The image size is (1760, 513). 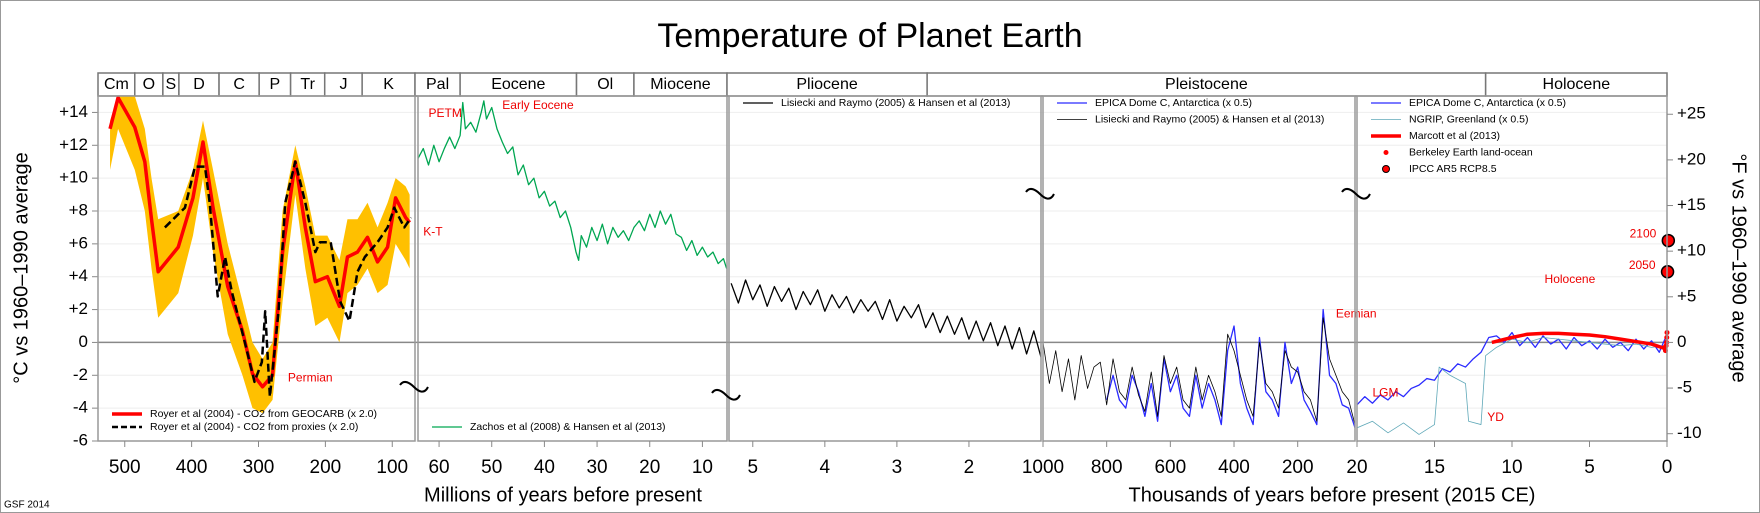 What do you see at coordinates (80, 374) in the screenshot?
I see `y-tick-label: -2` at bounding box center [80, 374].